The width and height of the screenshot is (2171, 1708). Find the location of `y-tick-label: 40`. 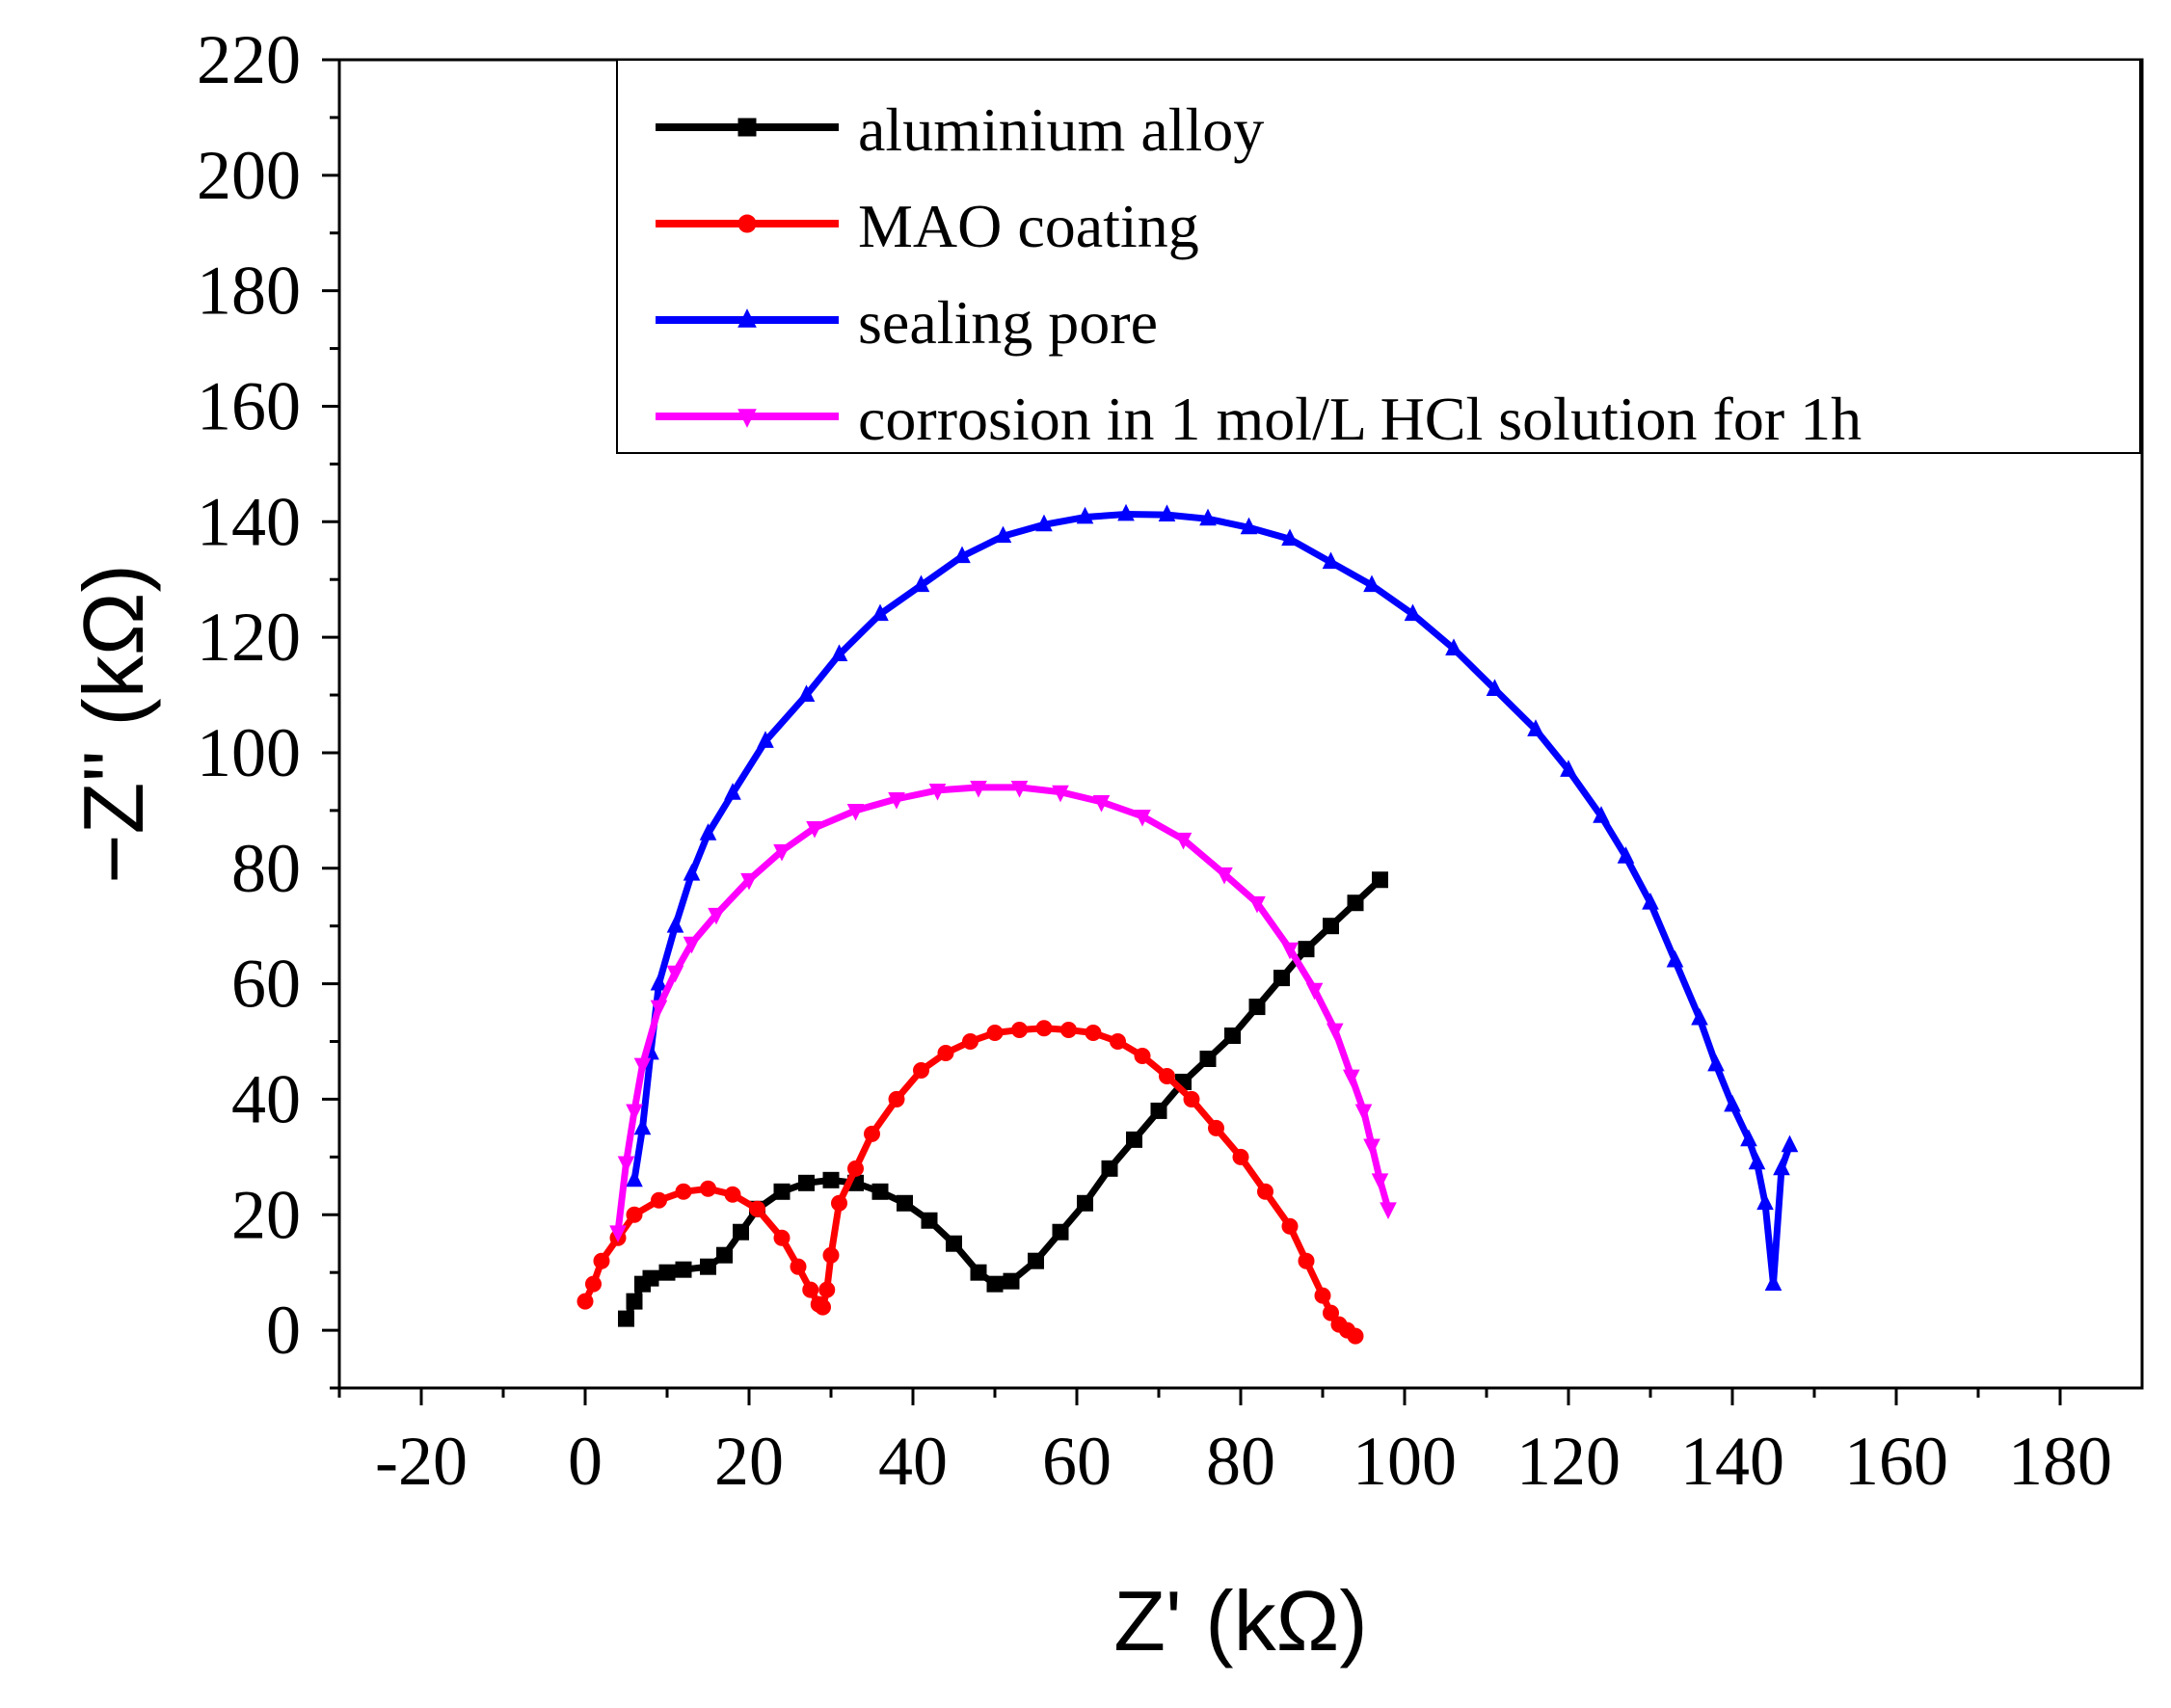

y-tick-label: 40 is located at coordinates (266, 1098).